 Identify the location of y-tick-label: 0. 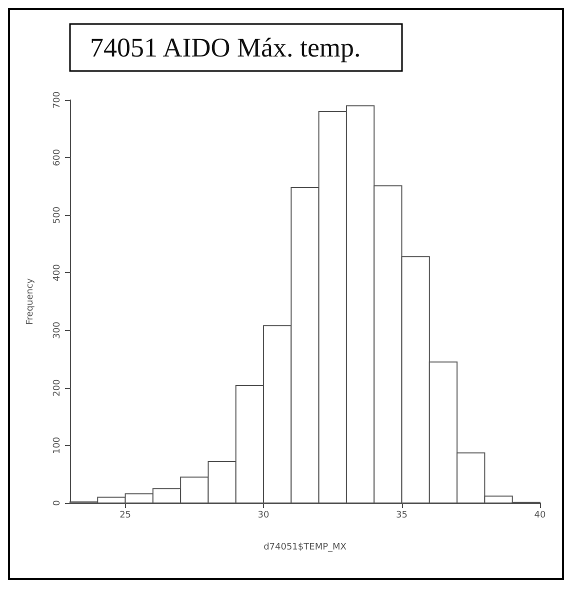
(57, 503).